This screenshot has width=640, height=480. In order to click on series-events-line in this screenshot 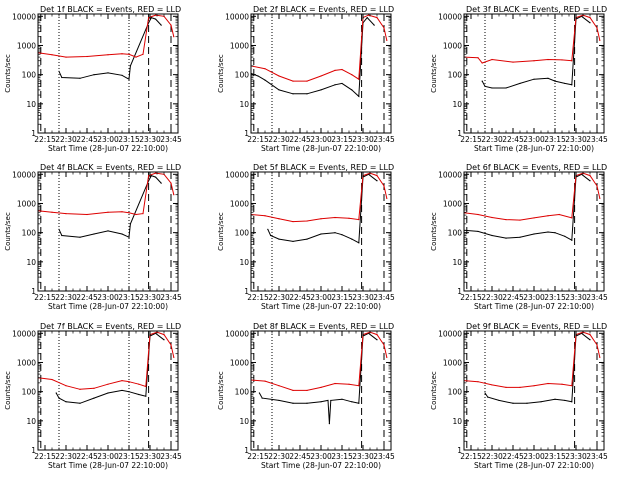, I will do `click(110, 206)`.